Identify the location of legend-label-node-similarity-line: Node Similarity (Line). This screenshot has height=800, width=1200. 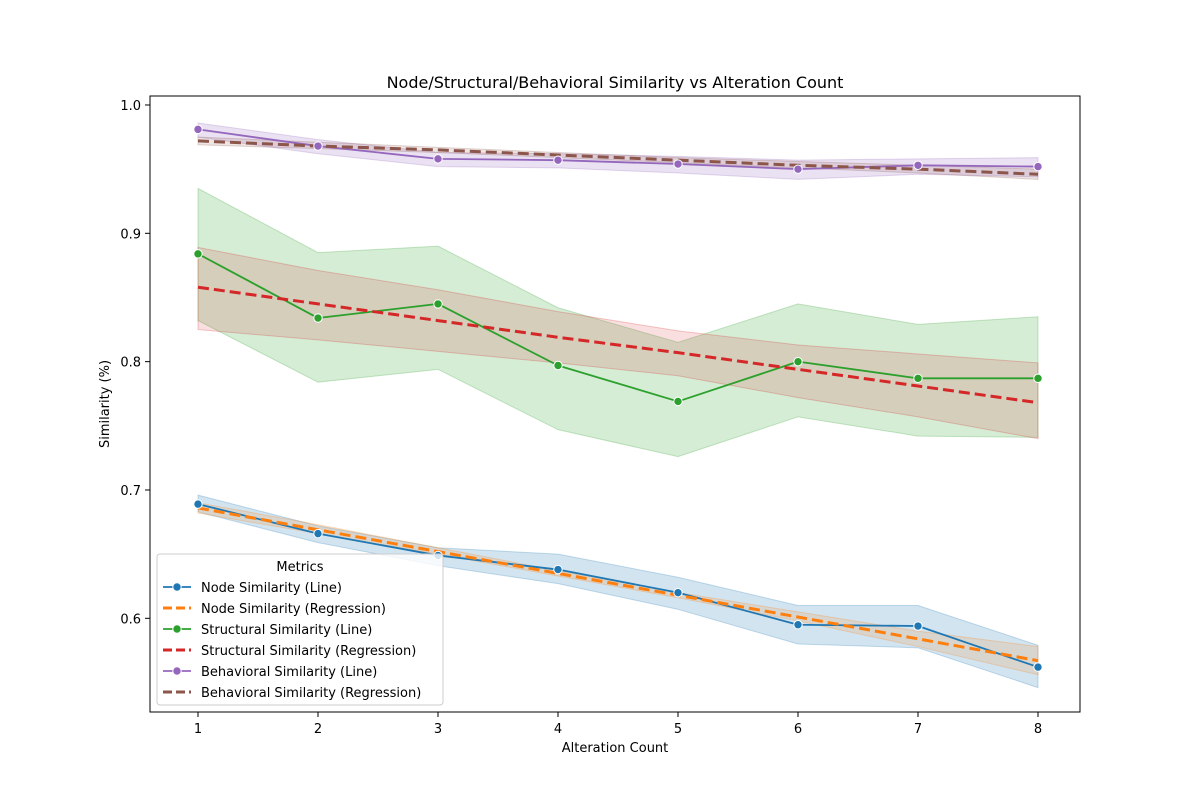
(271, 588).